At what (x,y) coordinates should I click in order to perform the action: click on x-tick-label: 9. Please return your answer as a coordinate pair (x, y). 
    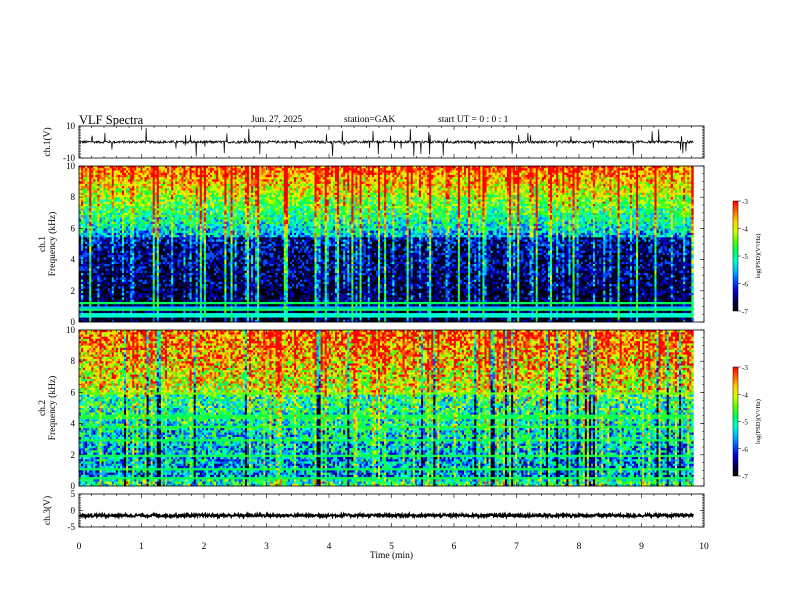
    Looking at the image, I should click on (641, 547).